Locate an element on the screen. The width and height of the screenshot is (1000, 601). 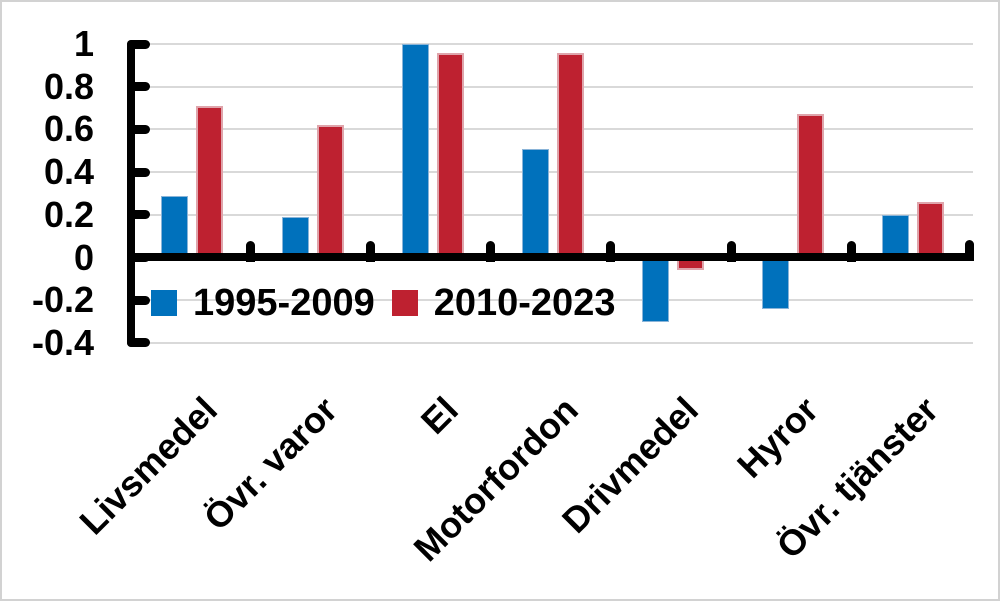
y-axis-tick-label: -0.4 is located at coordinates (62, 342).